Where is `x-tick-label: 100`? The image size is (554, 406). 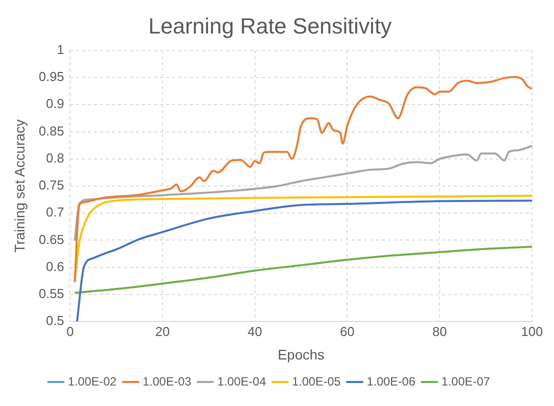 x-tick-label: 100 is located at coordinates (532, 331).